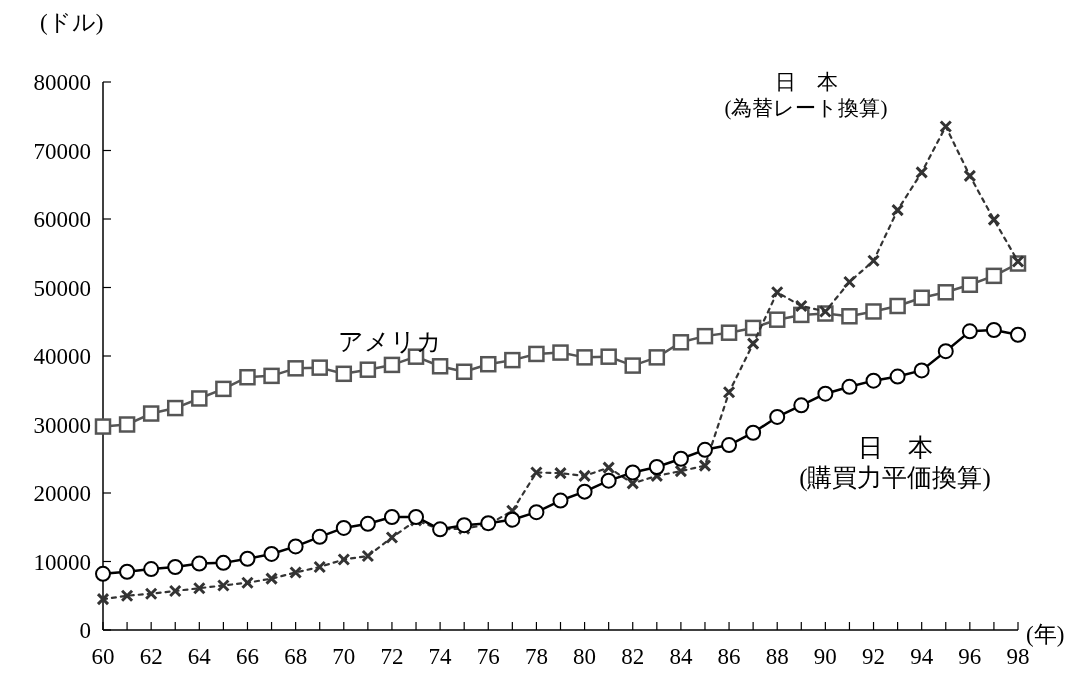 This screenshot has width=1079, height=682. Describe the element at coordinates (62, 219) in the screenshot. I see `y-tick-label: 60000` at that location.